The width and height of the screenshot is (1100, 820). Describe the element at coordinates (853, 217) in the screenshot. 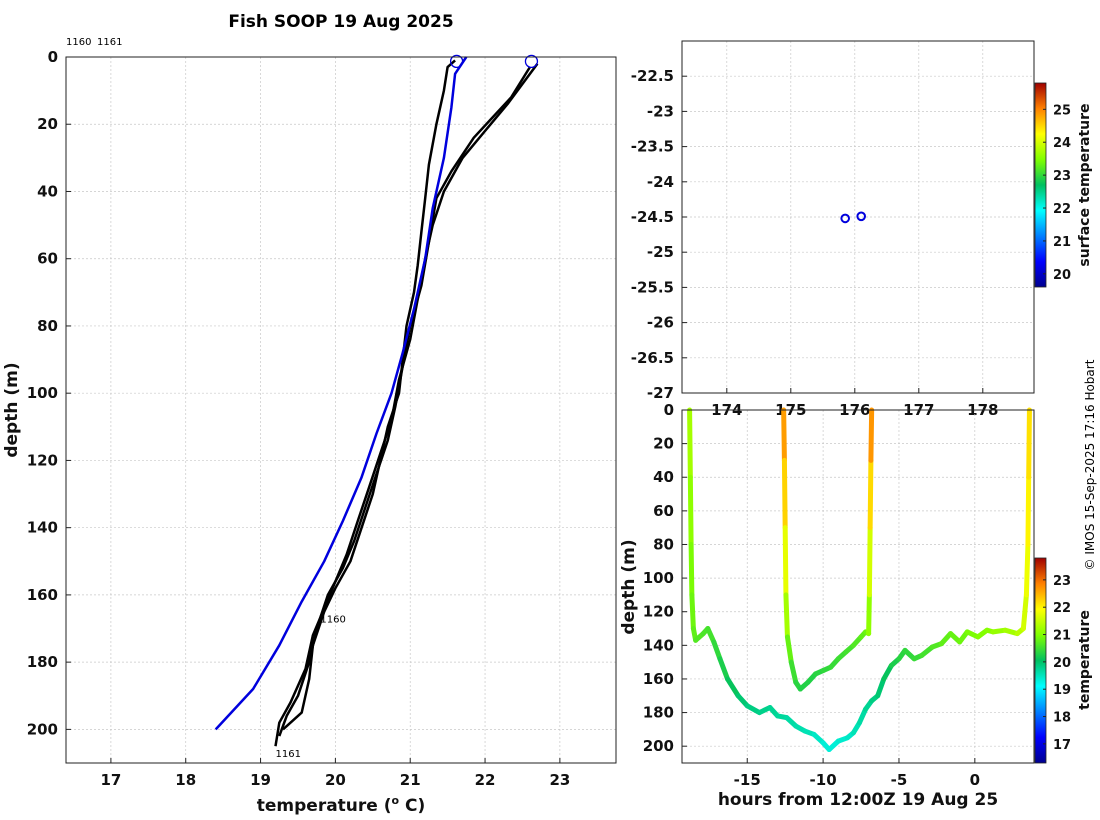

I see `map-points` at that location.